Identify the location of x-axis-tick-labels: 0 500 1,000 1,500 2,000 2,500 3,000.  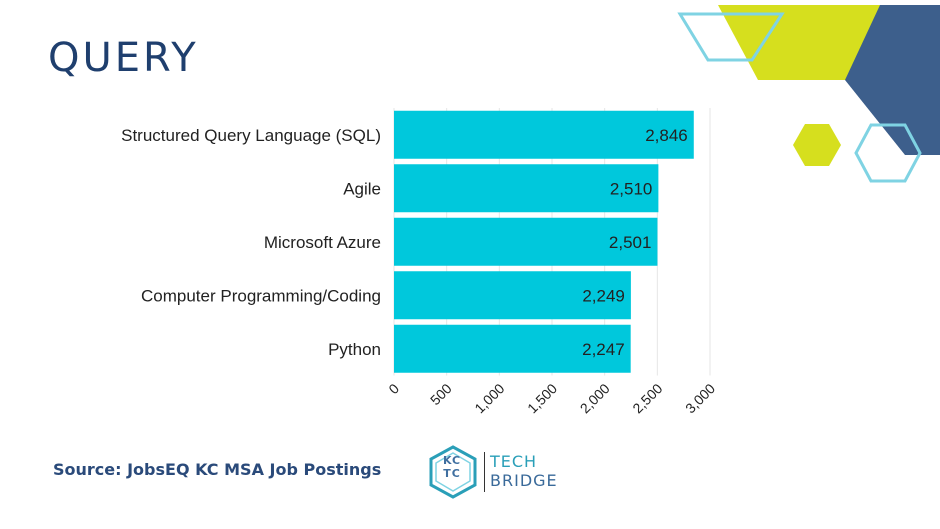
(551, 398).